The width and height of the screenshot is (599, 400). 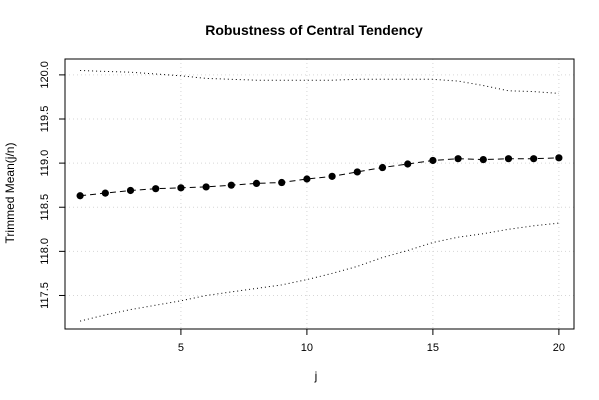 I want to click on y-tick-label: 117.5, so click(x=45, y=295).